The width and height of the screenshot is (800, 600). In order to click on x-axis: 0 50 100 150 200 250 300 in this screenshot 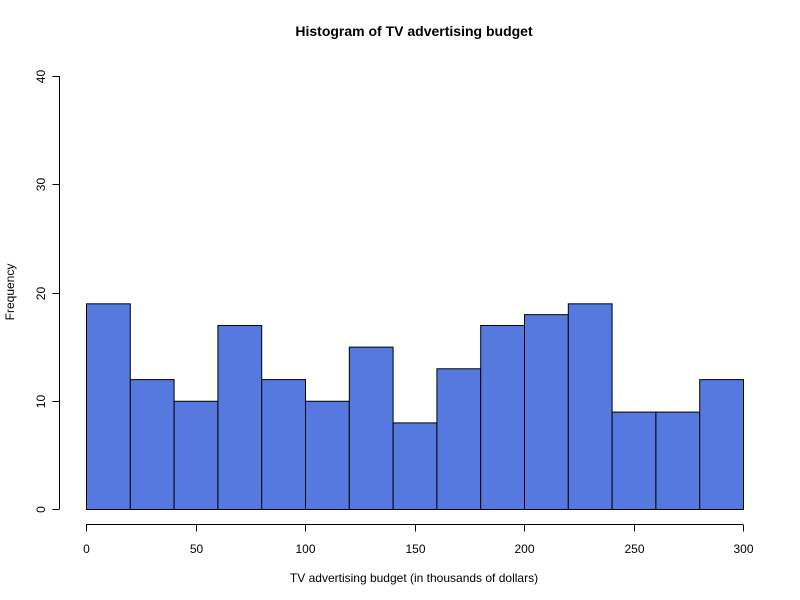, I will do `click(418, 540)`.